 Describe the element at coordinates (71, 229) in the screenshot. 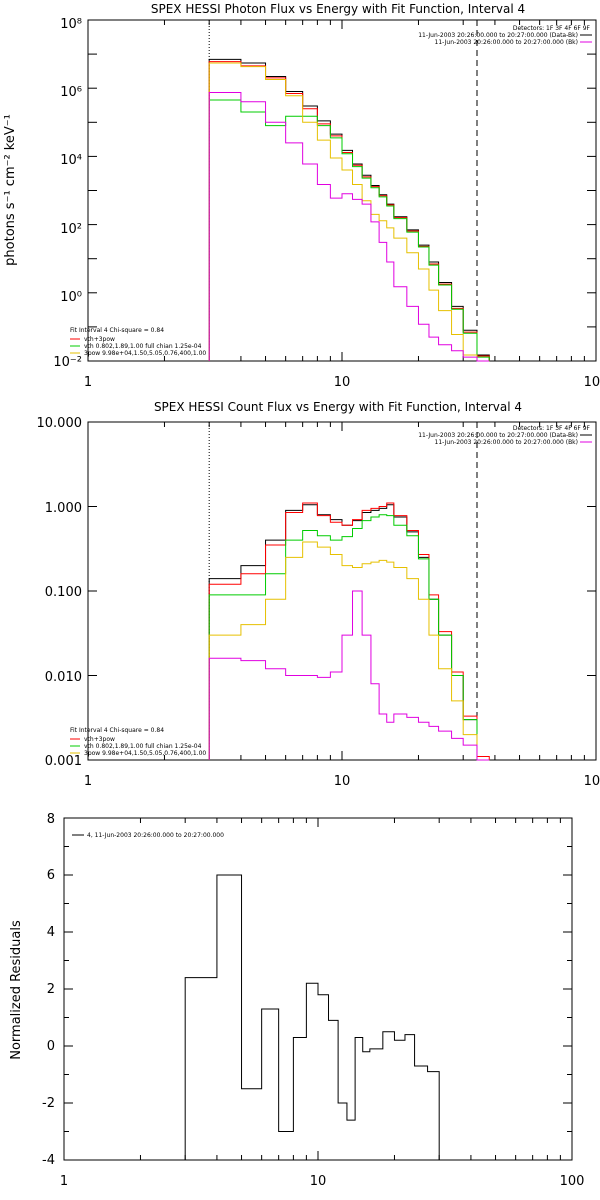

I see `y-tick-label: 10²` at that location.